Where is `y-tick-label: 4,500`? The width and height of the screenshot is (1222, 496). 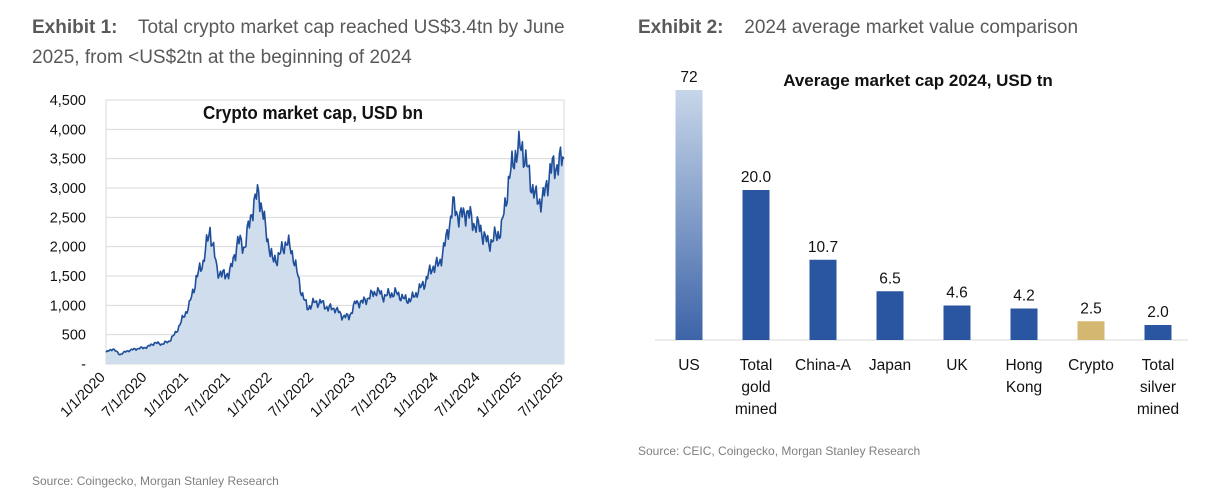 y-tick-label: 4,500 is located at coordinates (68, 101).